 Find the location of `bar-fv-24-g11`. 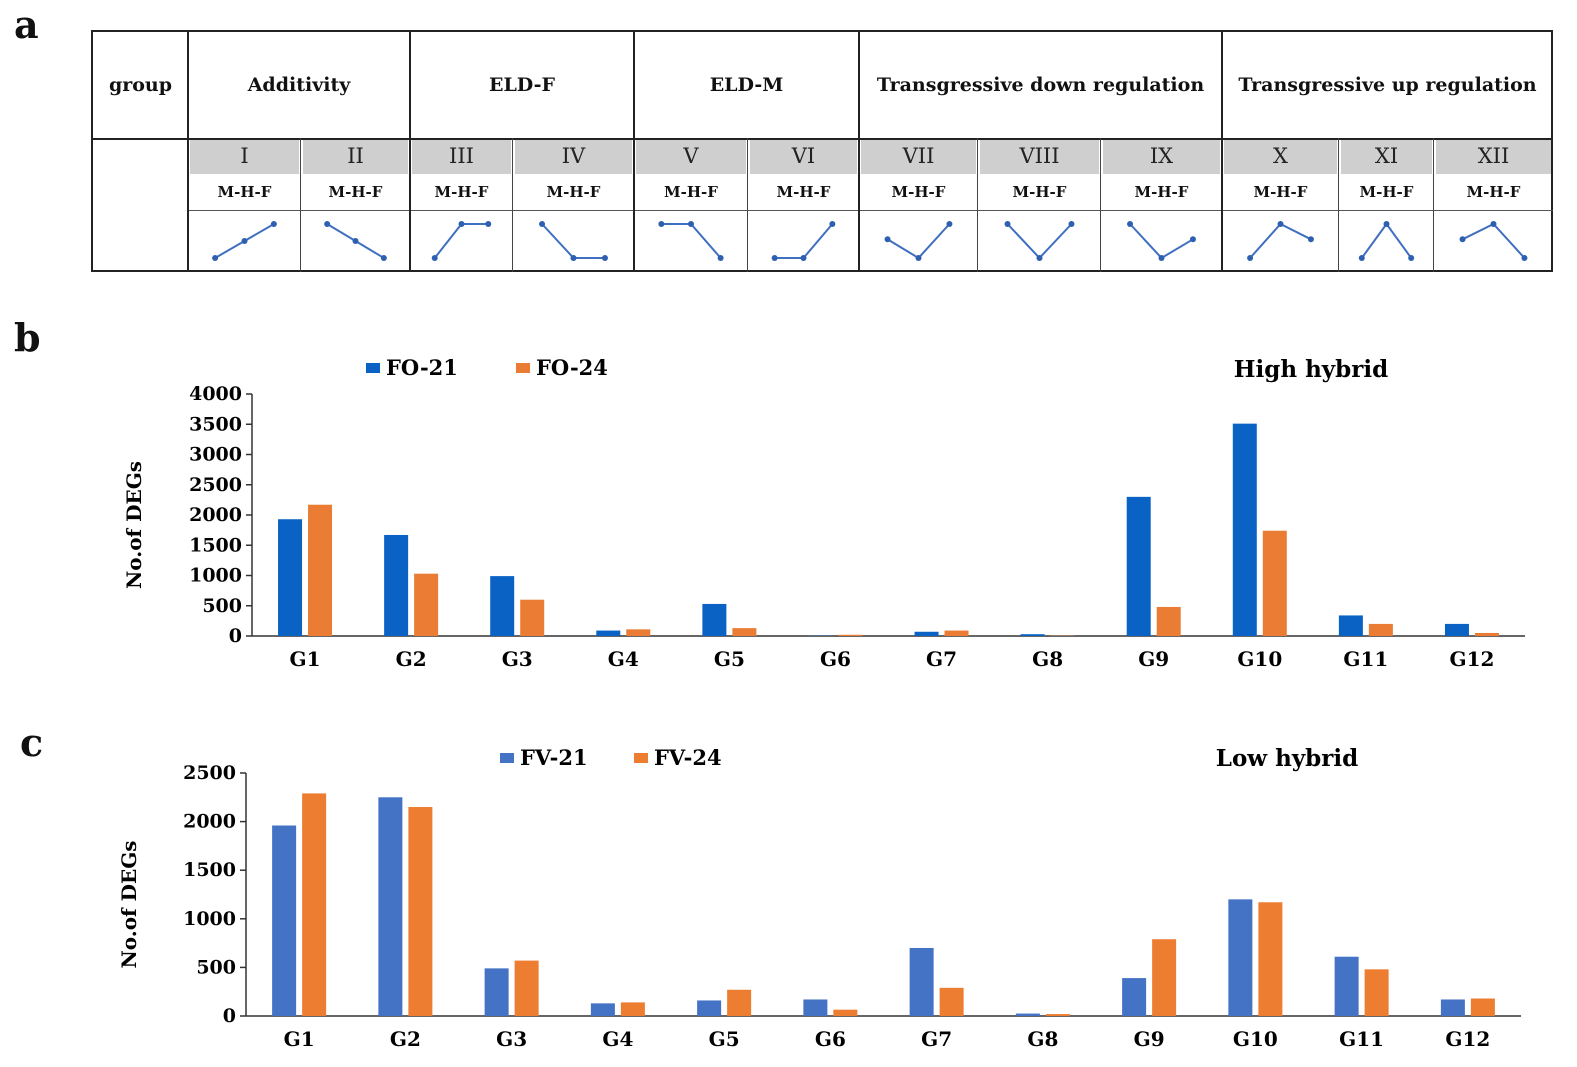

bar-fv-24-g11 is located at coordinates (1376, 992).